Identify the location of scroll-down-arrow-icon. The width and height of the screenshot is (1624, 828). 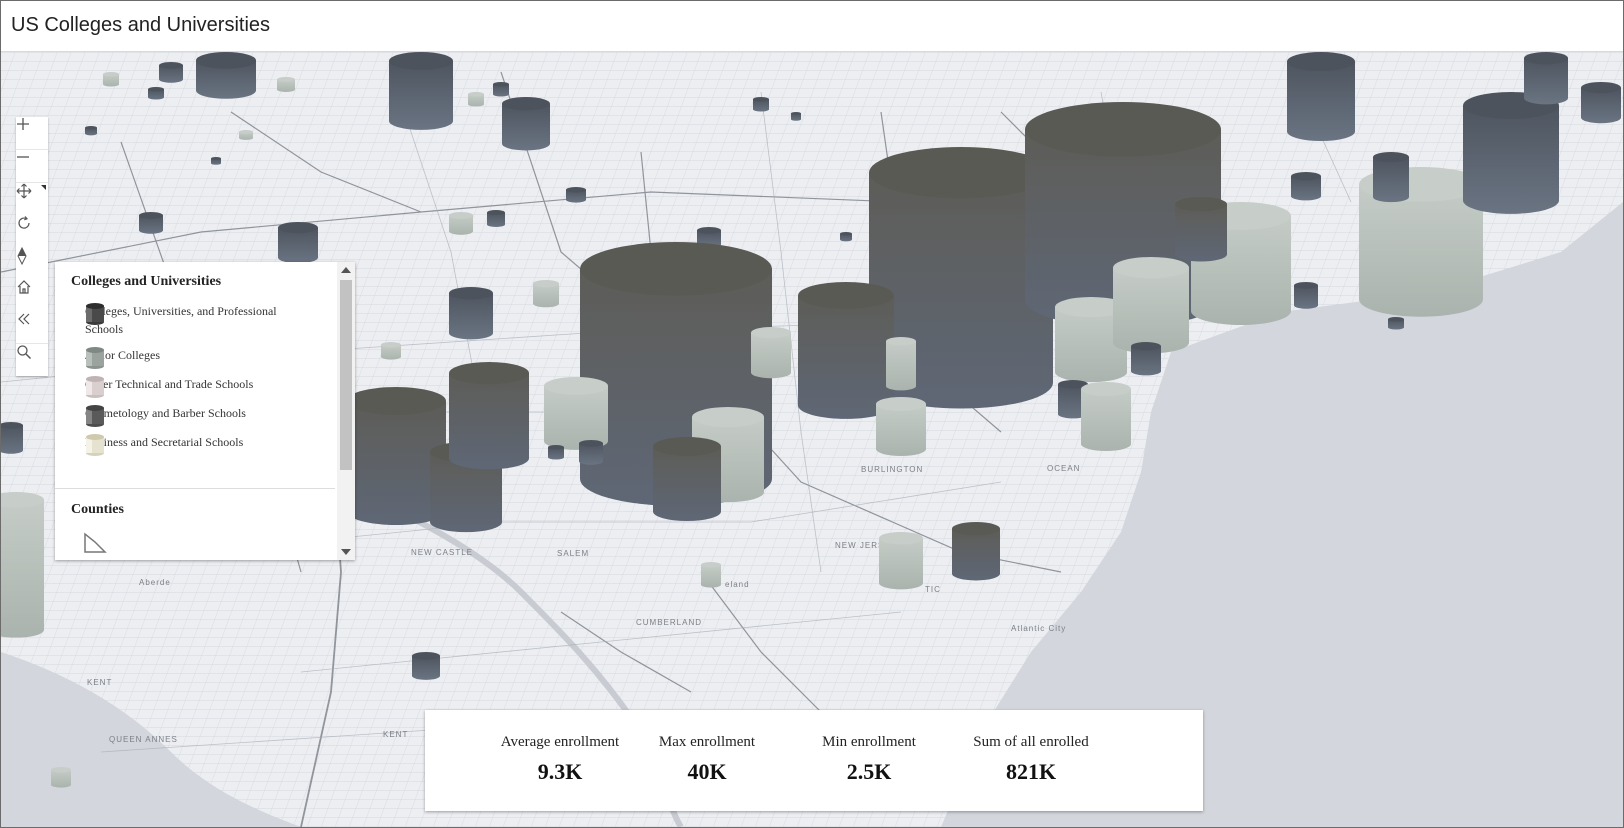
(346, 552).